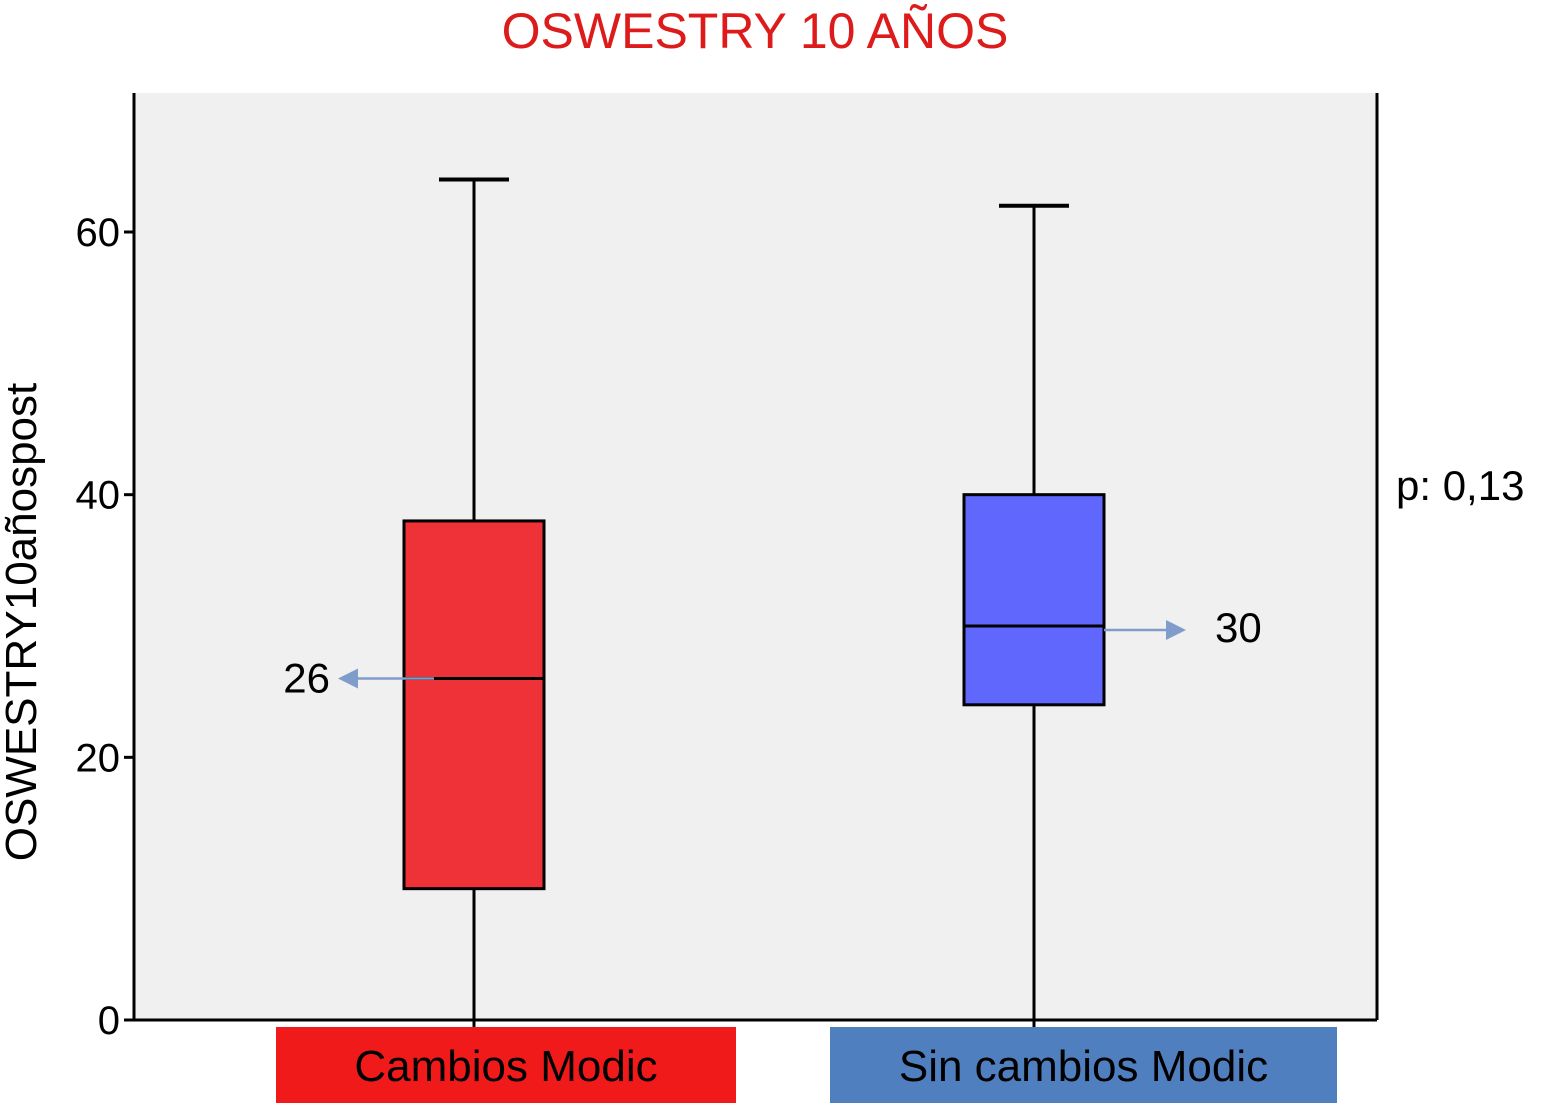 The image size is (1542, 1107). Describe the element at coordinates (1238, 627) in the screenshot. I see `median-label: 30` at that location.